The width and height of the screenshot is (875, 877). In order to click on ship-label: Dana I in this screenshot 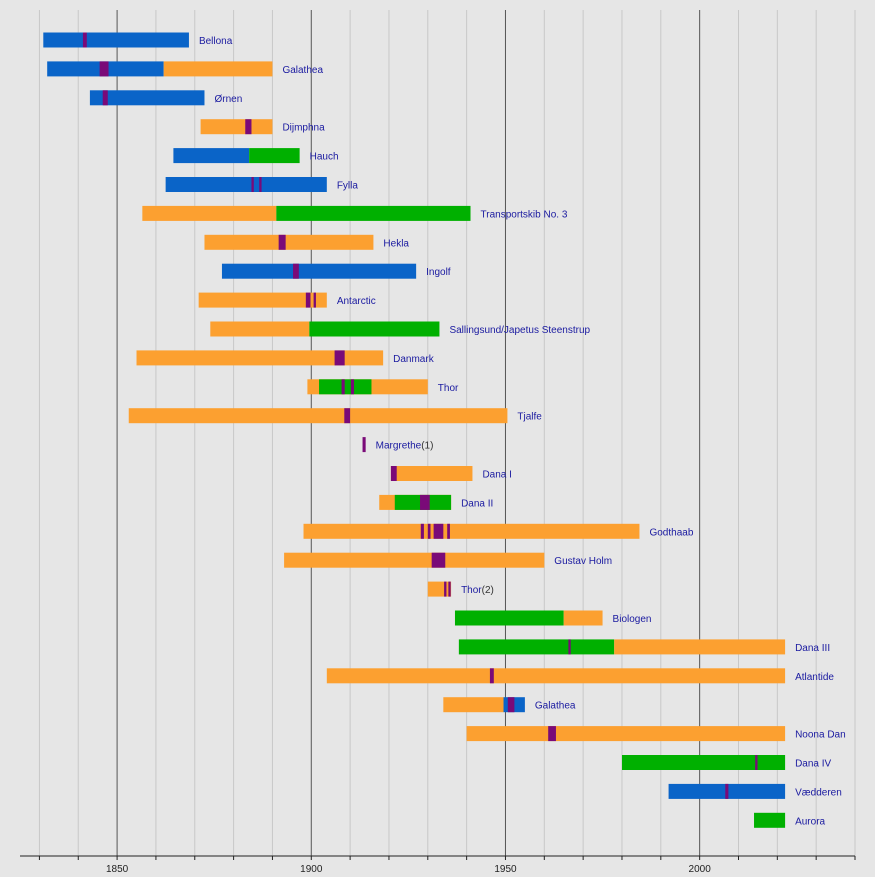, I will do `click(496, 475)`.